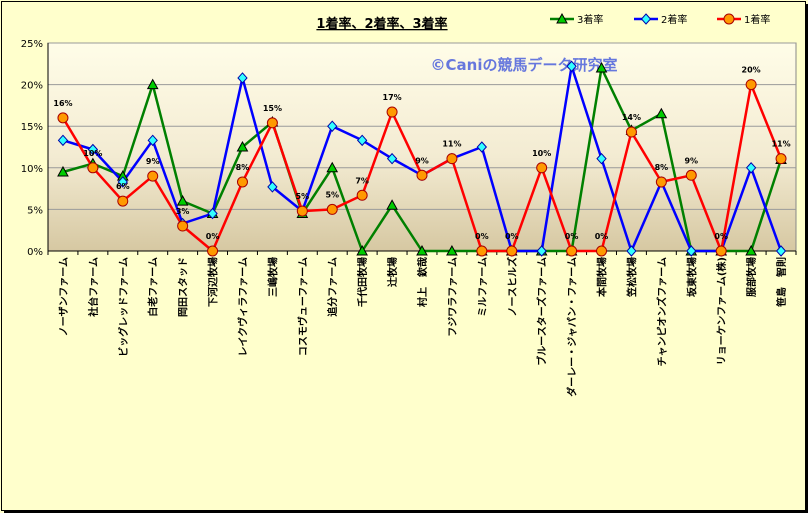 The image size is (808, 513). Describe the element at coordinates (590, 19) in the screenshot. I see `legend-label: 3着率` at that location.